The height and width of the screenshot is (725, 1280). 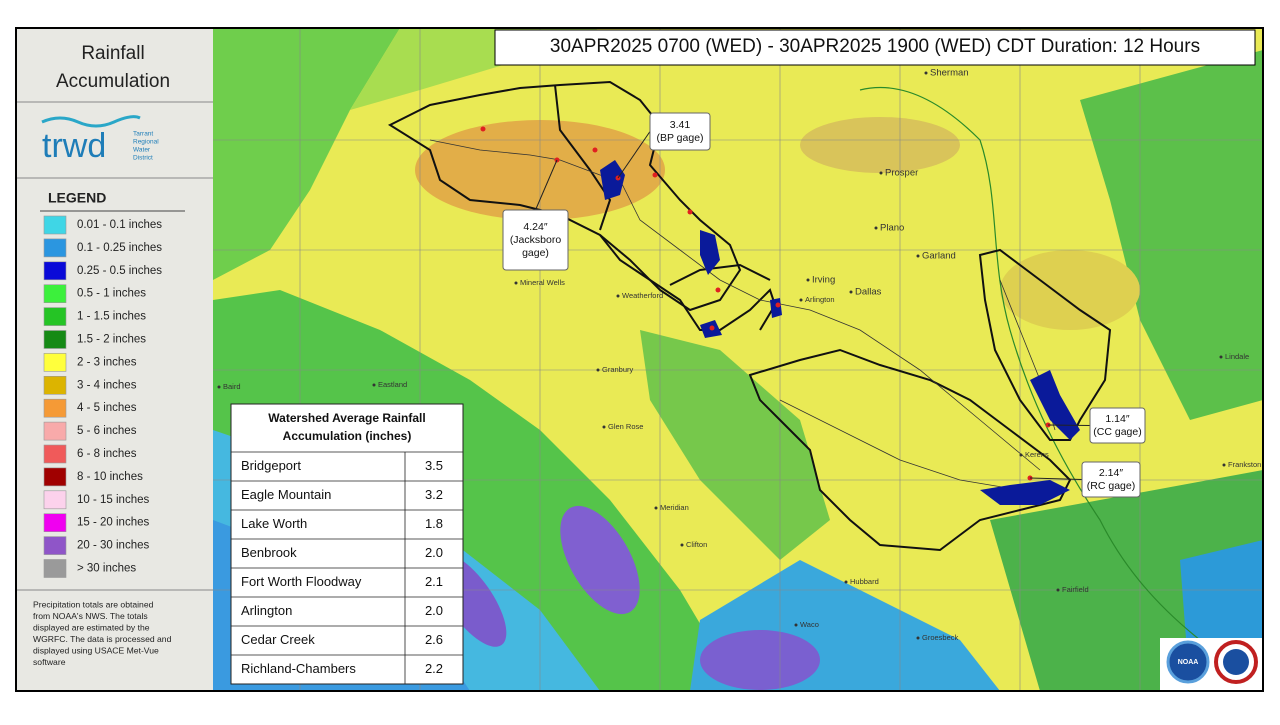 I want to click on place-label: Eastland, so click(x=392, y=384).